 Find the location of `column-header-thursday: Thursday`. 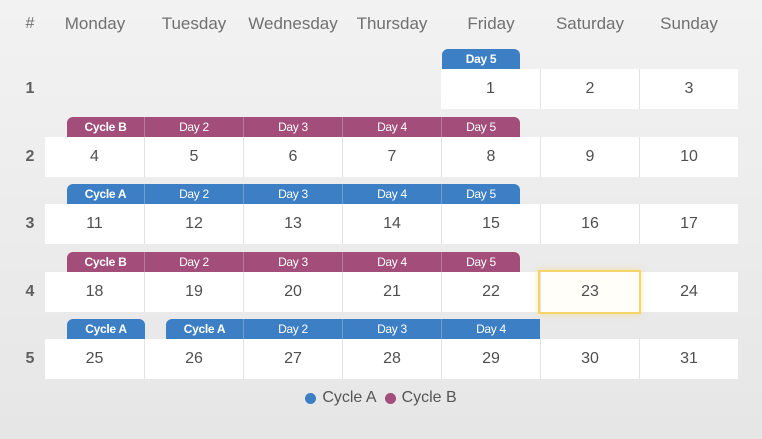

column-header-thursday: Thursday is located at coordinates (392, 23).